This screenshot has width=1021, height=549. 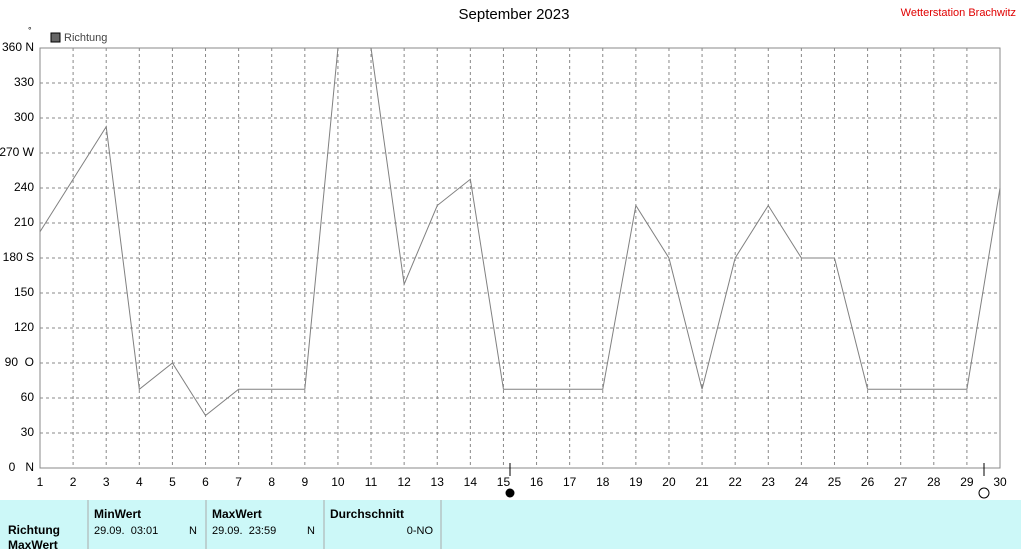 I want to click on x-tick-label: 14, so click(x=471, y=482).